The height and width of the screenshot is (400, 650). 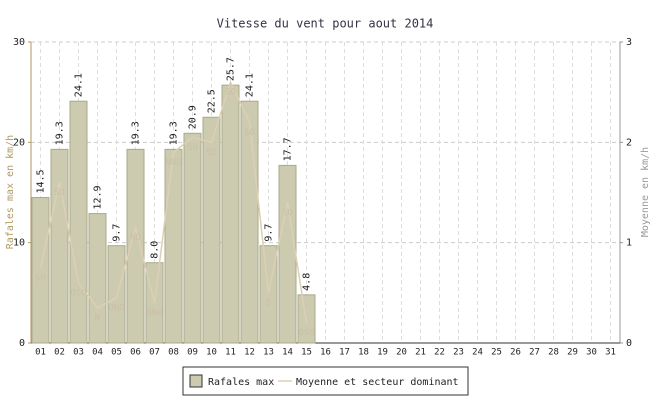 I want to click on value-label: 22.5, so click(x=212, y=101).